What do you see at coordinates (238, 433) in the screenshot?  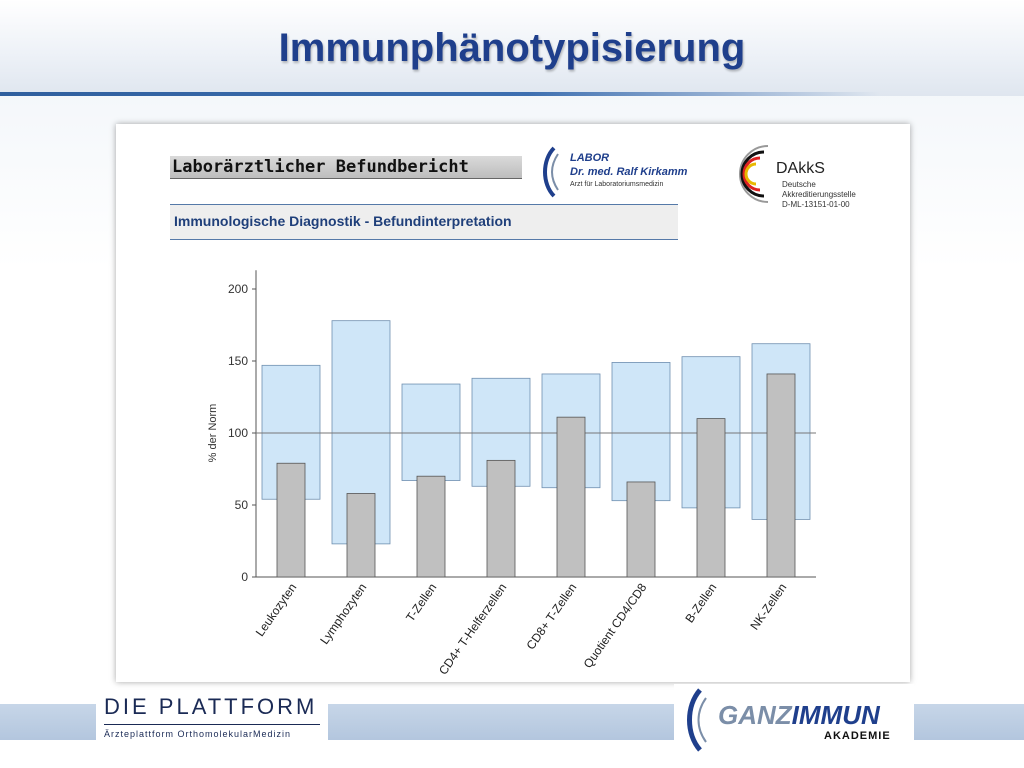 I see `y-tick-label: 100` at bounding box center [238, 433].